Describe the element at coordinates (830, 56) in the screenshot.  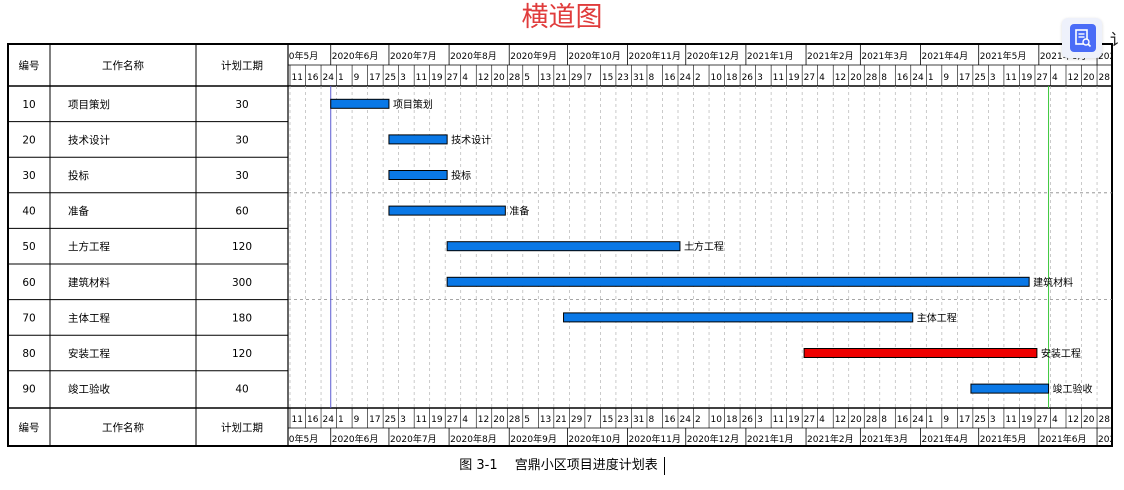
I see `month-label: 2021年2月` at that location.